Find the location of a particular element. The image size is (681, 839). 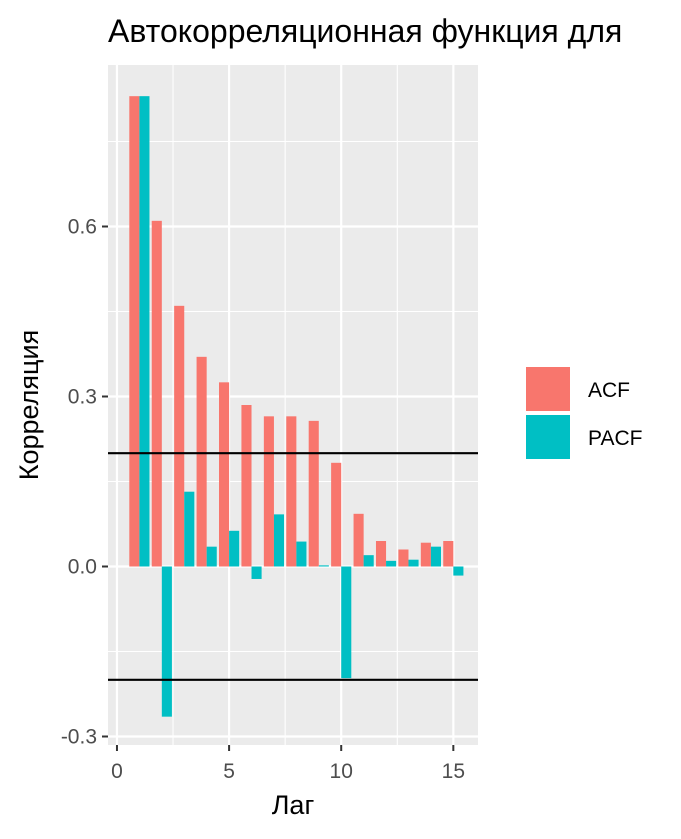

x-axis-title: Лаг is located at coordinates (293, 805).